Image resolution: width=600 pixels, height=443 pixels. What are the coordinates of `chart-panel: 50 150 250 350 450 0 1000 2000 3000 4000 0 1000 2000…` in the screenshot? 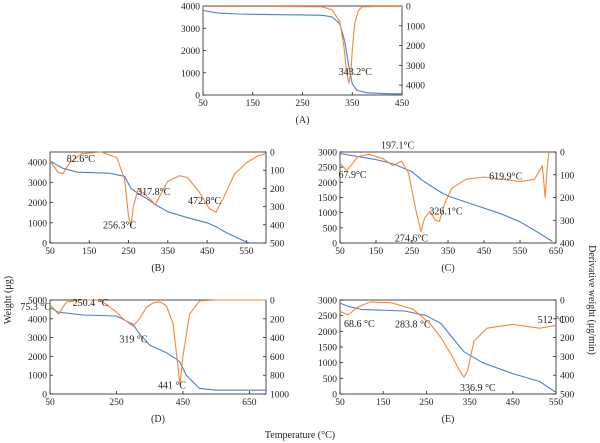 It's located at (303, 65).